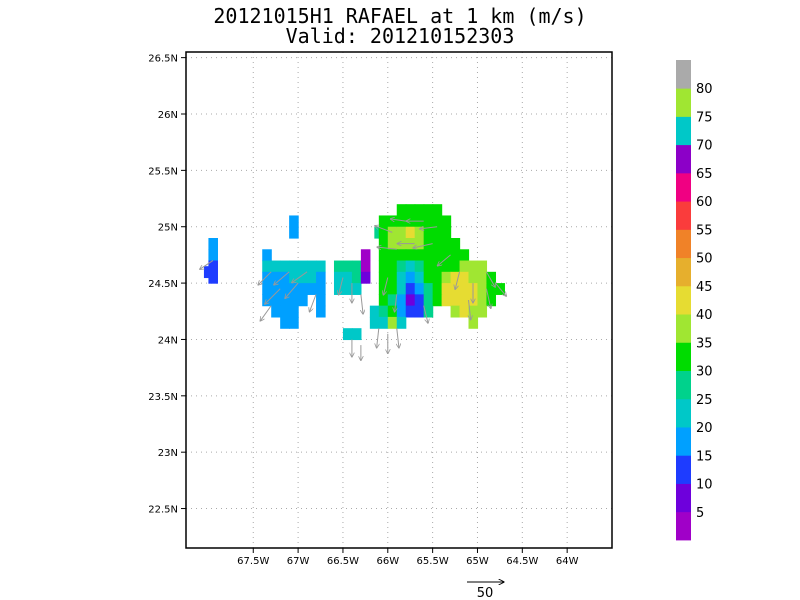 This screenshot has height=600, width=800. What do you see at coordinates (163, 284) in the screenshot?
I see `y-tick-label: 24.5N` at bounding box center [163, 284].